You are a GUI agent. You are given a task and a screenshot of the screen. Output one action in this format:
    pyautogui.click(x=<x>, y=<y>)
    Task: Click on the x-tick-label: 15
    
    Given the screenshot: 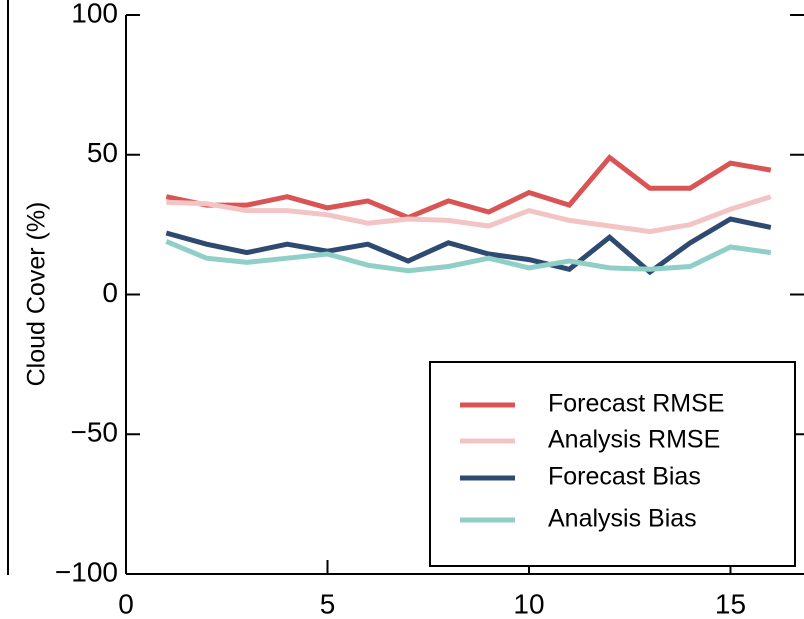 What is the action you would take?
    pyautogui.click(x=730, y=603)
    